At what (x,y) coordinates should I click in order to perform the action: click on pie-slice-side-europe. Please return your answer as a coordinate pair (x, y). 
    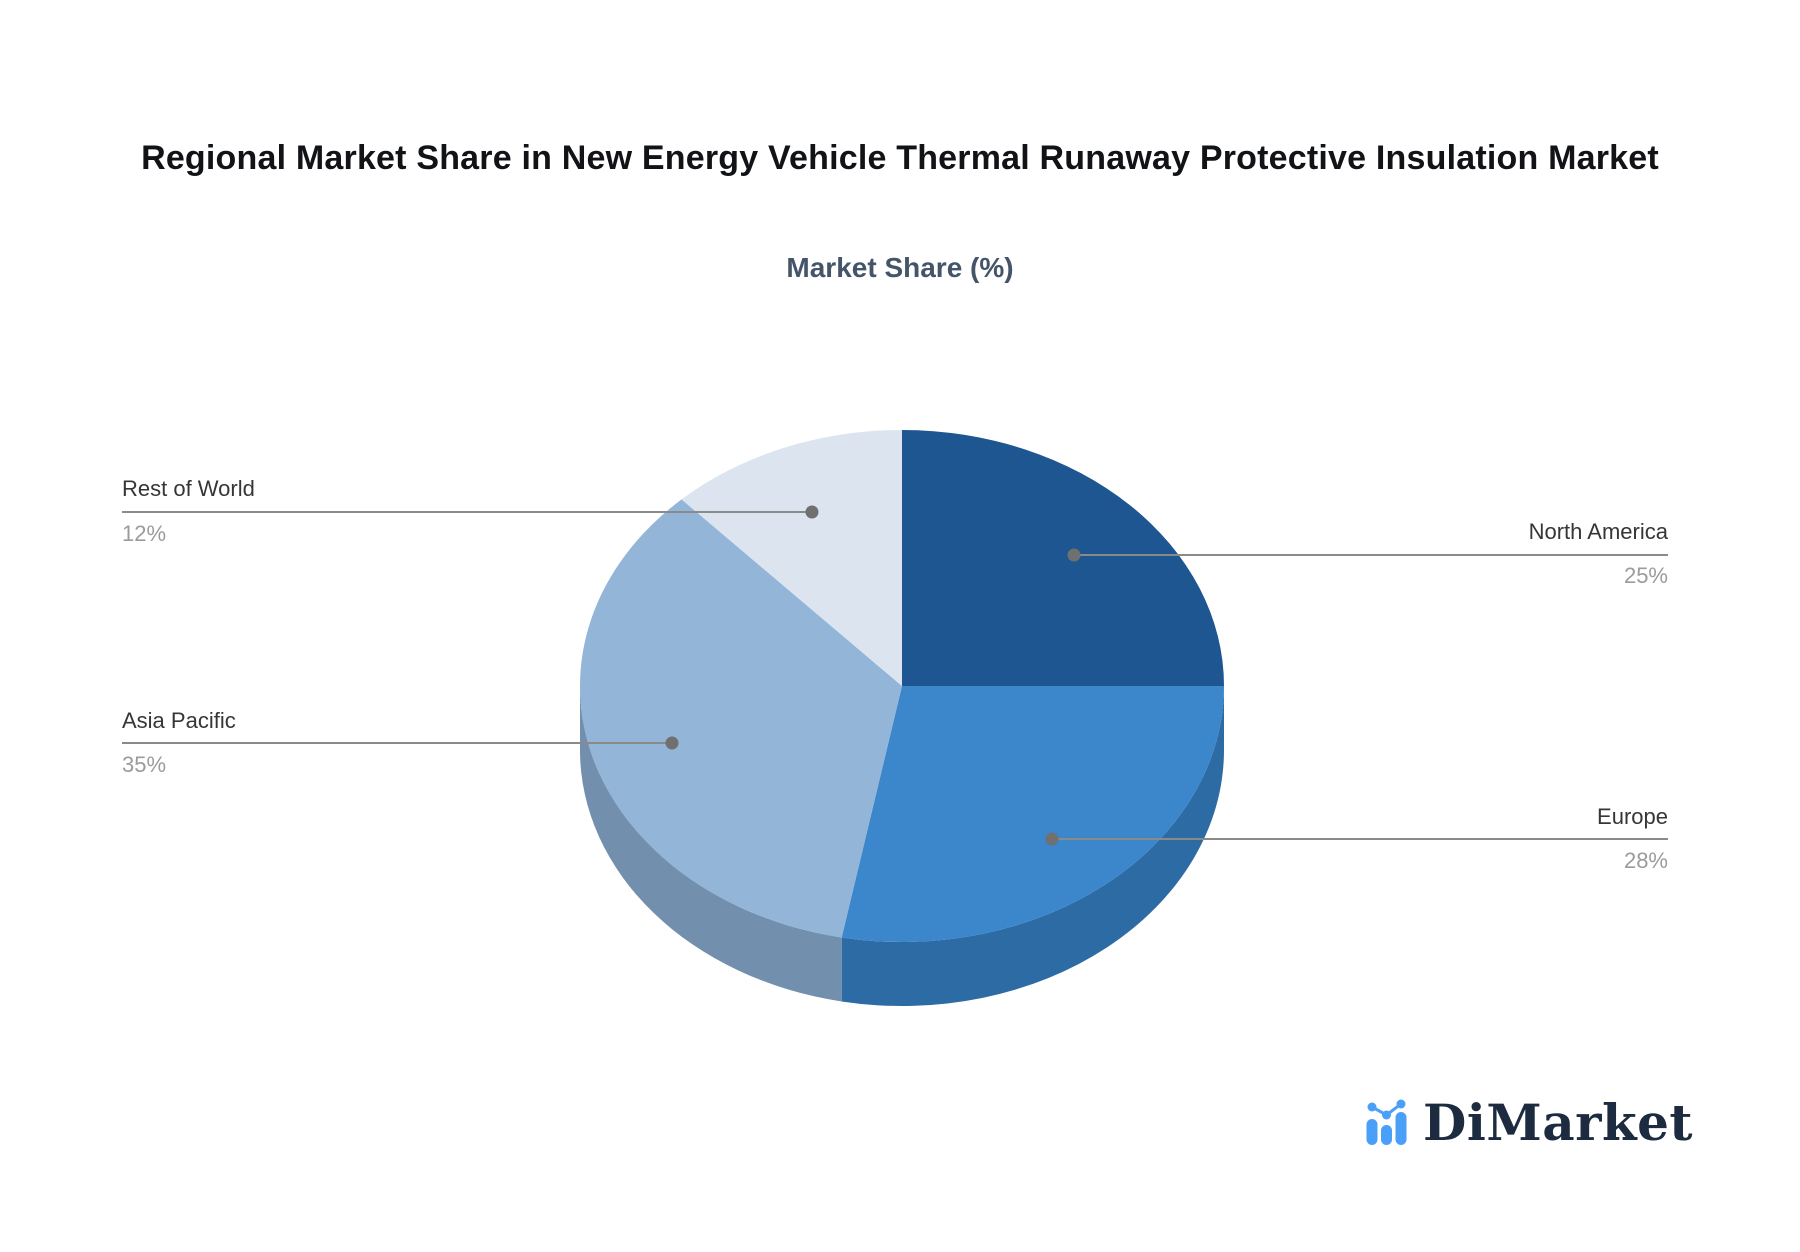
    Looking at the image, I should click on (1032, 846).